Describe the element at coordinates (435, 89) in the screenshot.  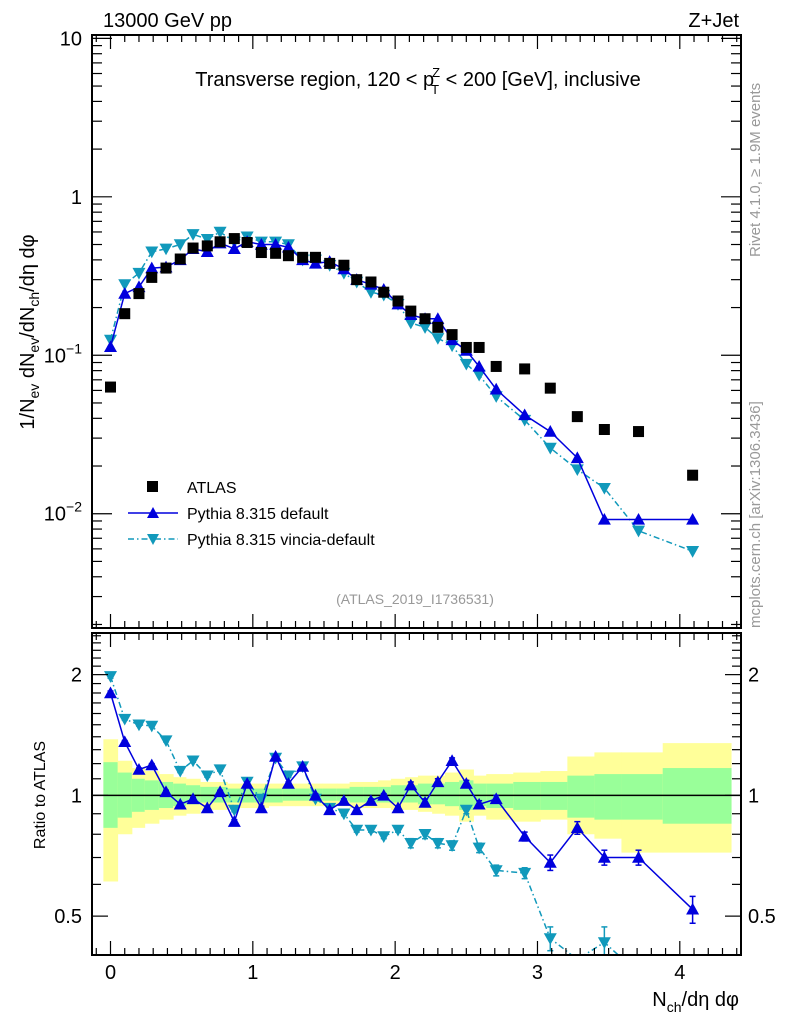
I see `title-sub: T` at that location.